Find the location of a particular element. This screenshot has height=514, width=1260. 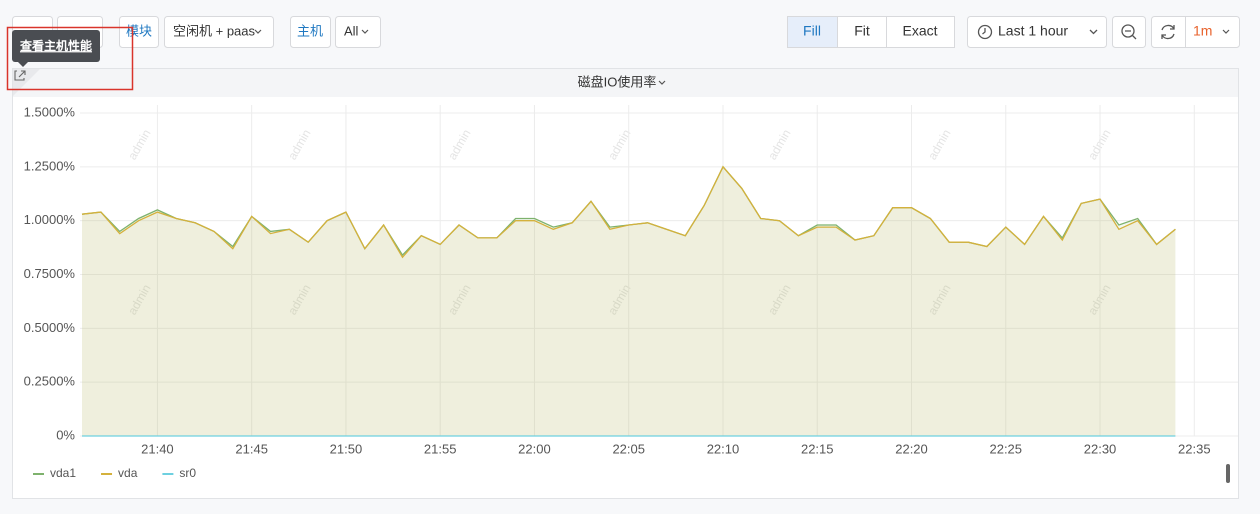

zoom-out-button is located at coordinates (1129, 32).